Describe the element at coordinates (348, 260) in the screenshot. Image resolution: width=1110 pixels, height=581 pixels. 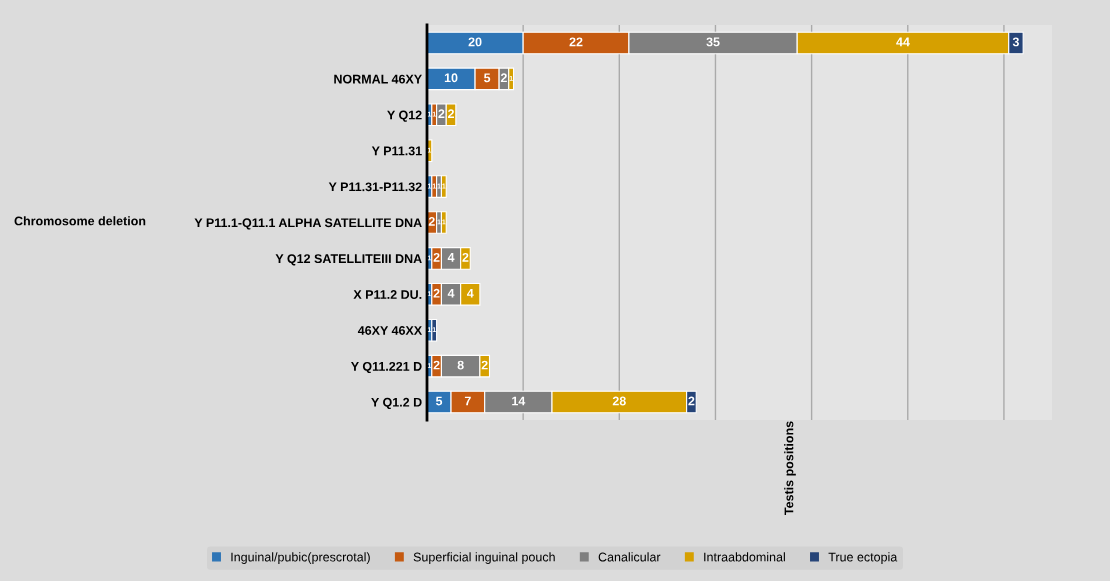
I see `y-tick-label: Y Q12 SATELLITEIII DNA` at that location.